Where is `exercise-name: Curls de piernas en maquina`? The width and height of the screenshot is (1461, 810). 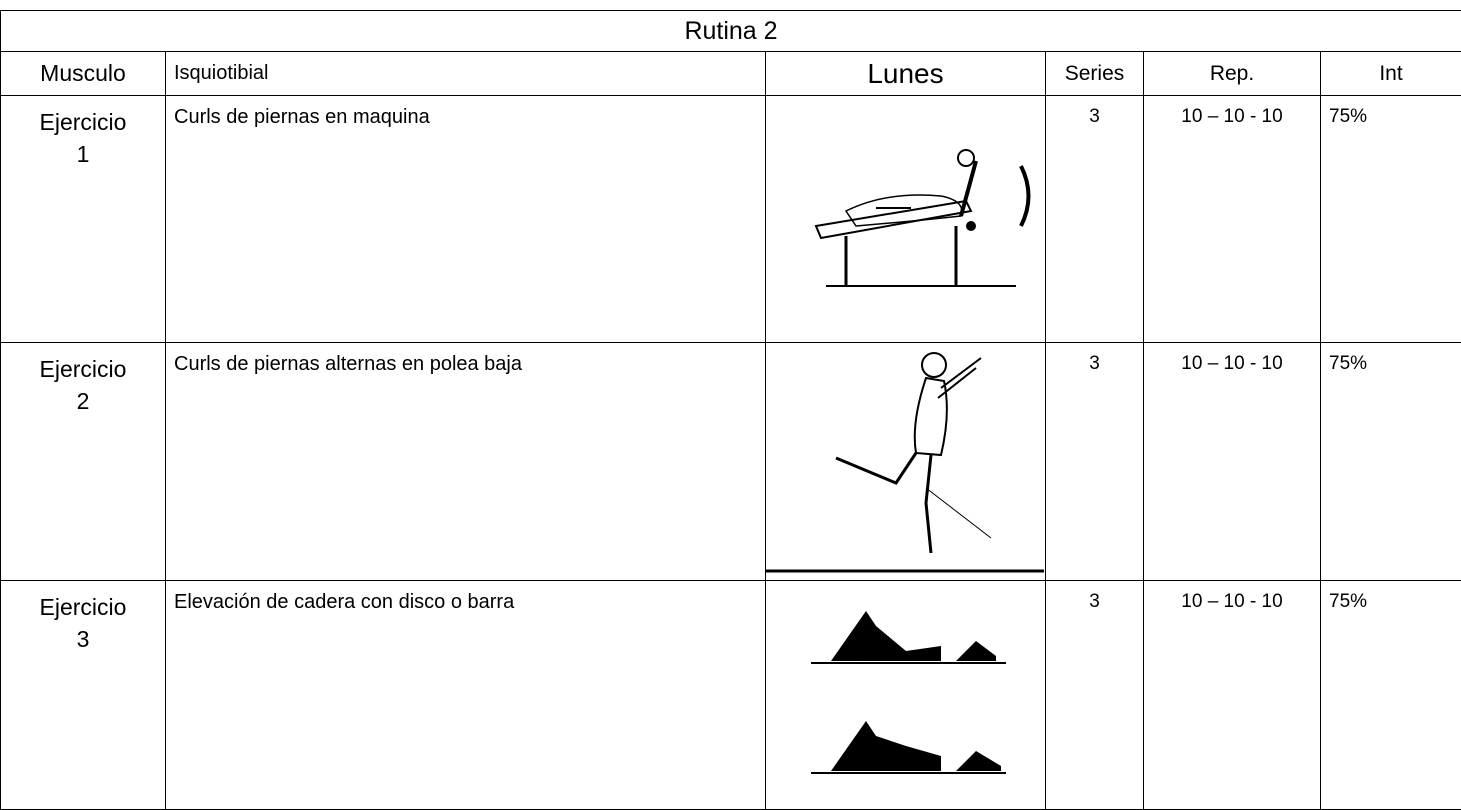 exercise-name: Curls de piernas en maquina is located at coordinates (466, 219).